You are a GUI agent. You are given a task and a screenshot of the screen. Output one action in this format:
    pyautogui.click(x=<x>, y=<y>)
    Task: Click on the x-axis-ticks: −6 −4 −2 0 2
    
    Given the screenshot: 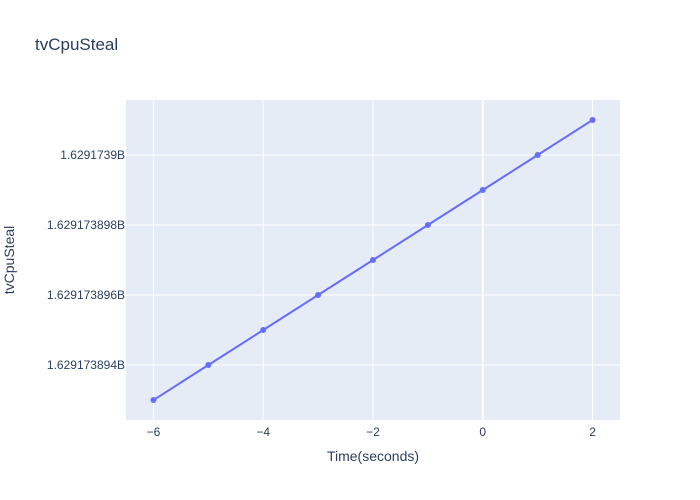 What is the action you would take?
    pyautogui.click(x=372, y=432)
    